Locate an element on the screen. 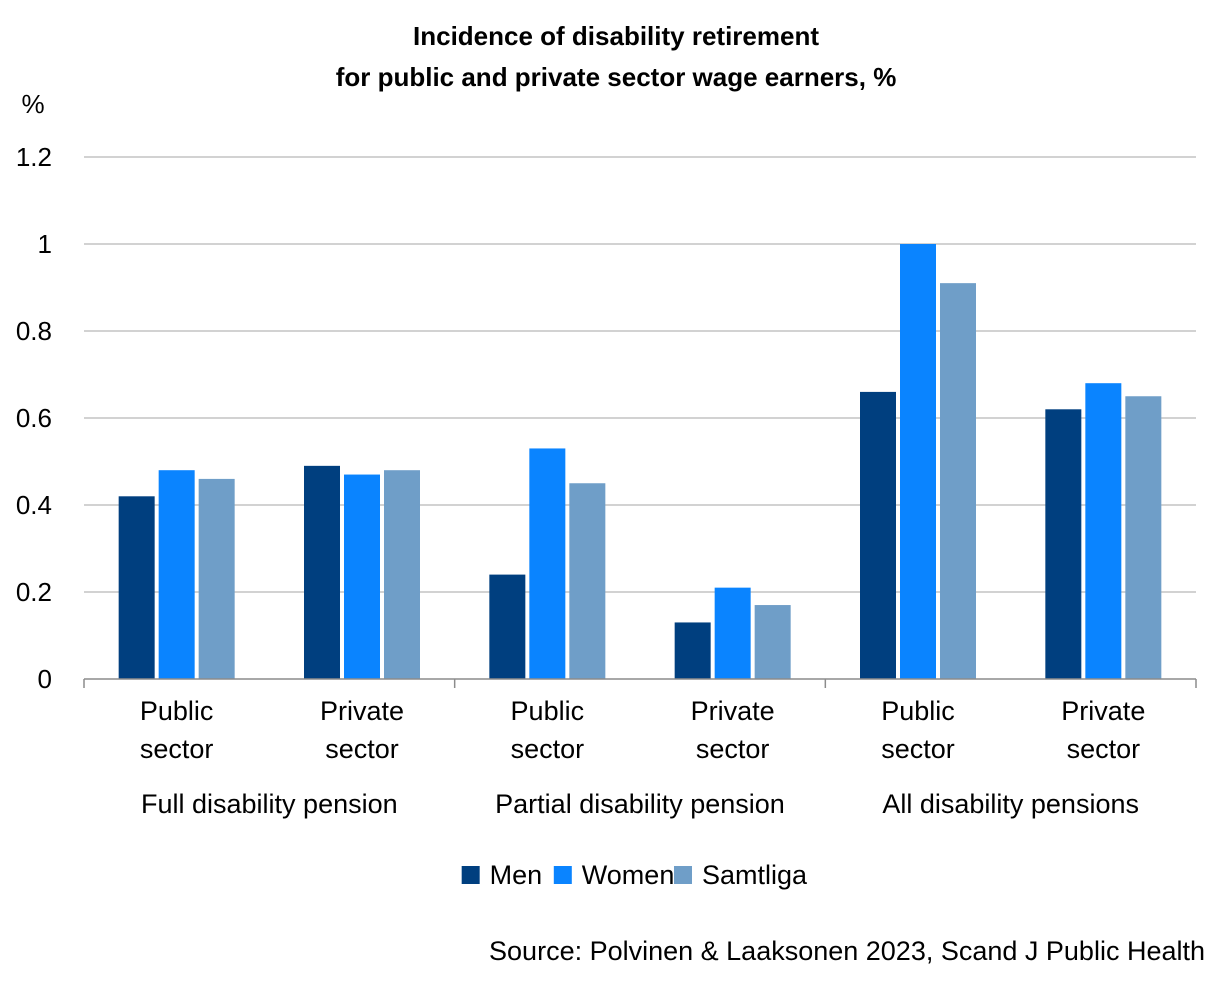 This screenshot has height=982, width=1232. legend: Men Women Samtliga is located at coordinates (634, 875).